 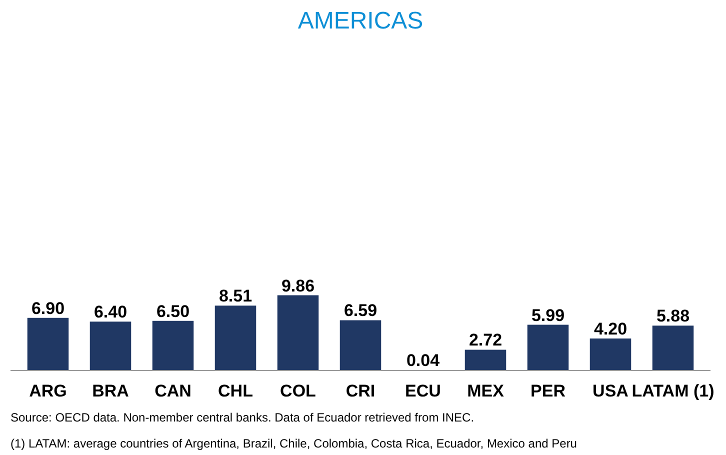 I want to click on chart-title: AMERICAS, so click(x=361, y=21).